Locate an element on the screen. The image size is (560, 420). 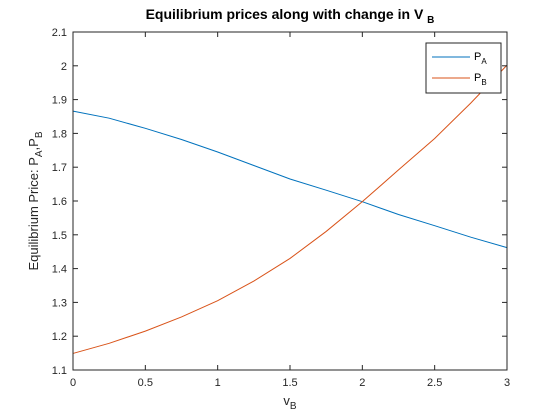
x-tick-label: 0.5 is located at coordinates (145, 383).